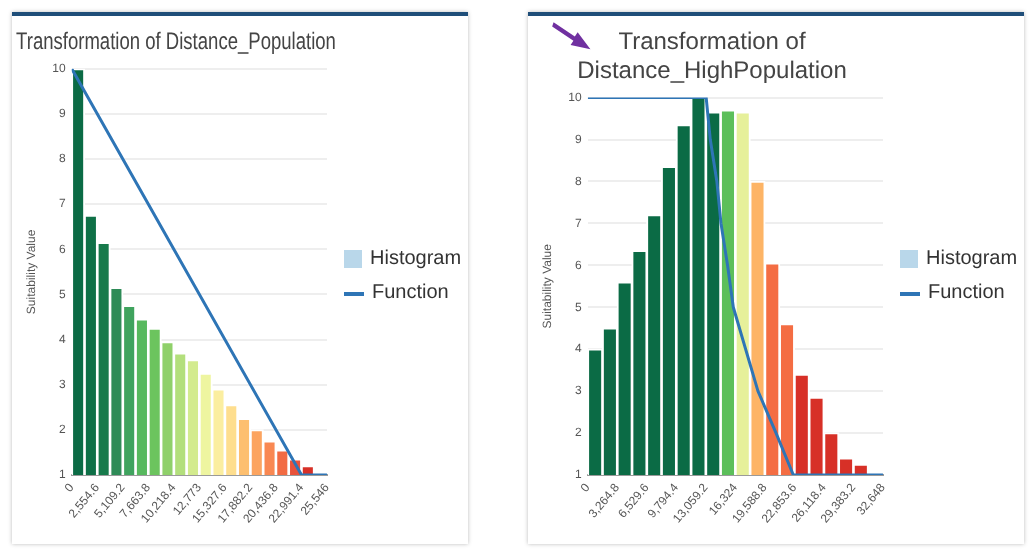 This screenshot has height=558, width=1034. Describe the element at coordinates (176, 42) in the screenshot. I see `chart-title: Transformation of Distance_Population` at that location.